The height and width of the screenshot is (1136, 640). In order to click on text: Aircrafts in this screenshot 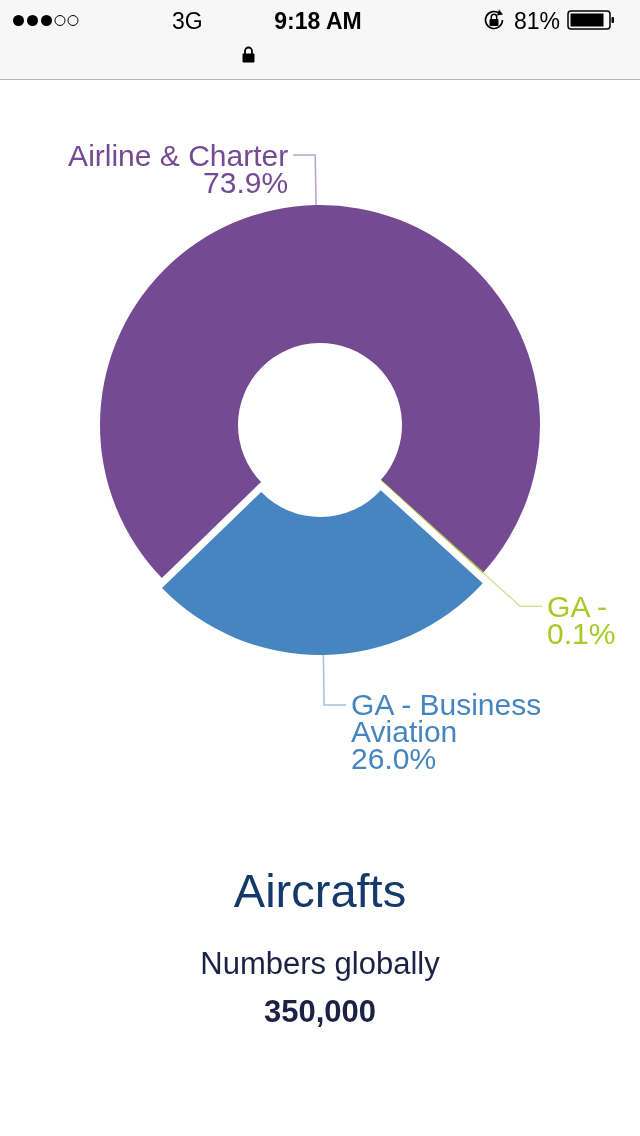, I will do `click(320, 890)`.